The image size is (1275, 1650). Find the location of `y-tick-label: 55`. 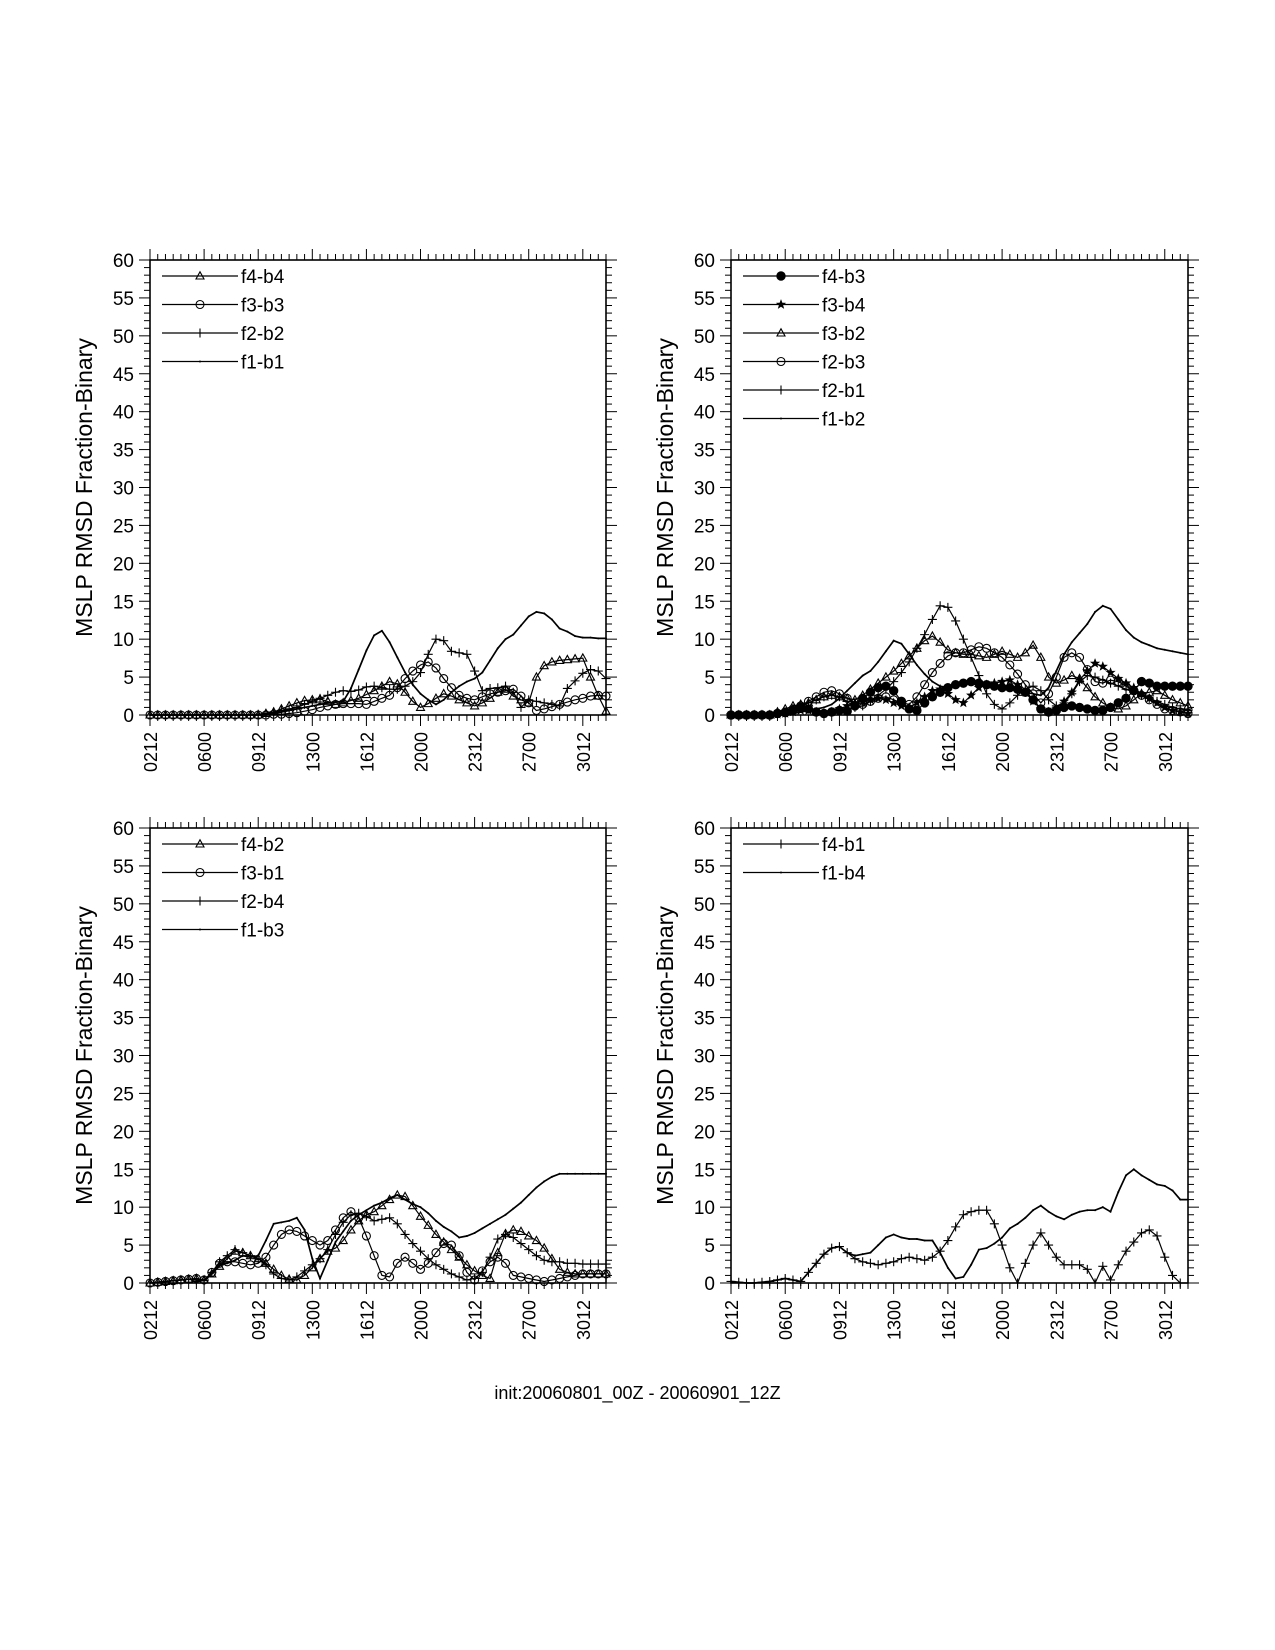

y-tick-label: 55 is located at coordinates (123, 299).